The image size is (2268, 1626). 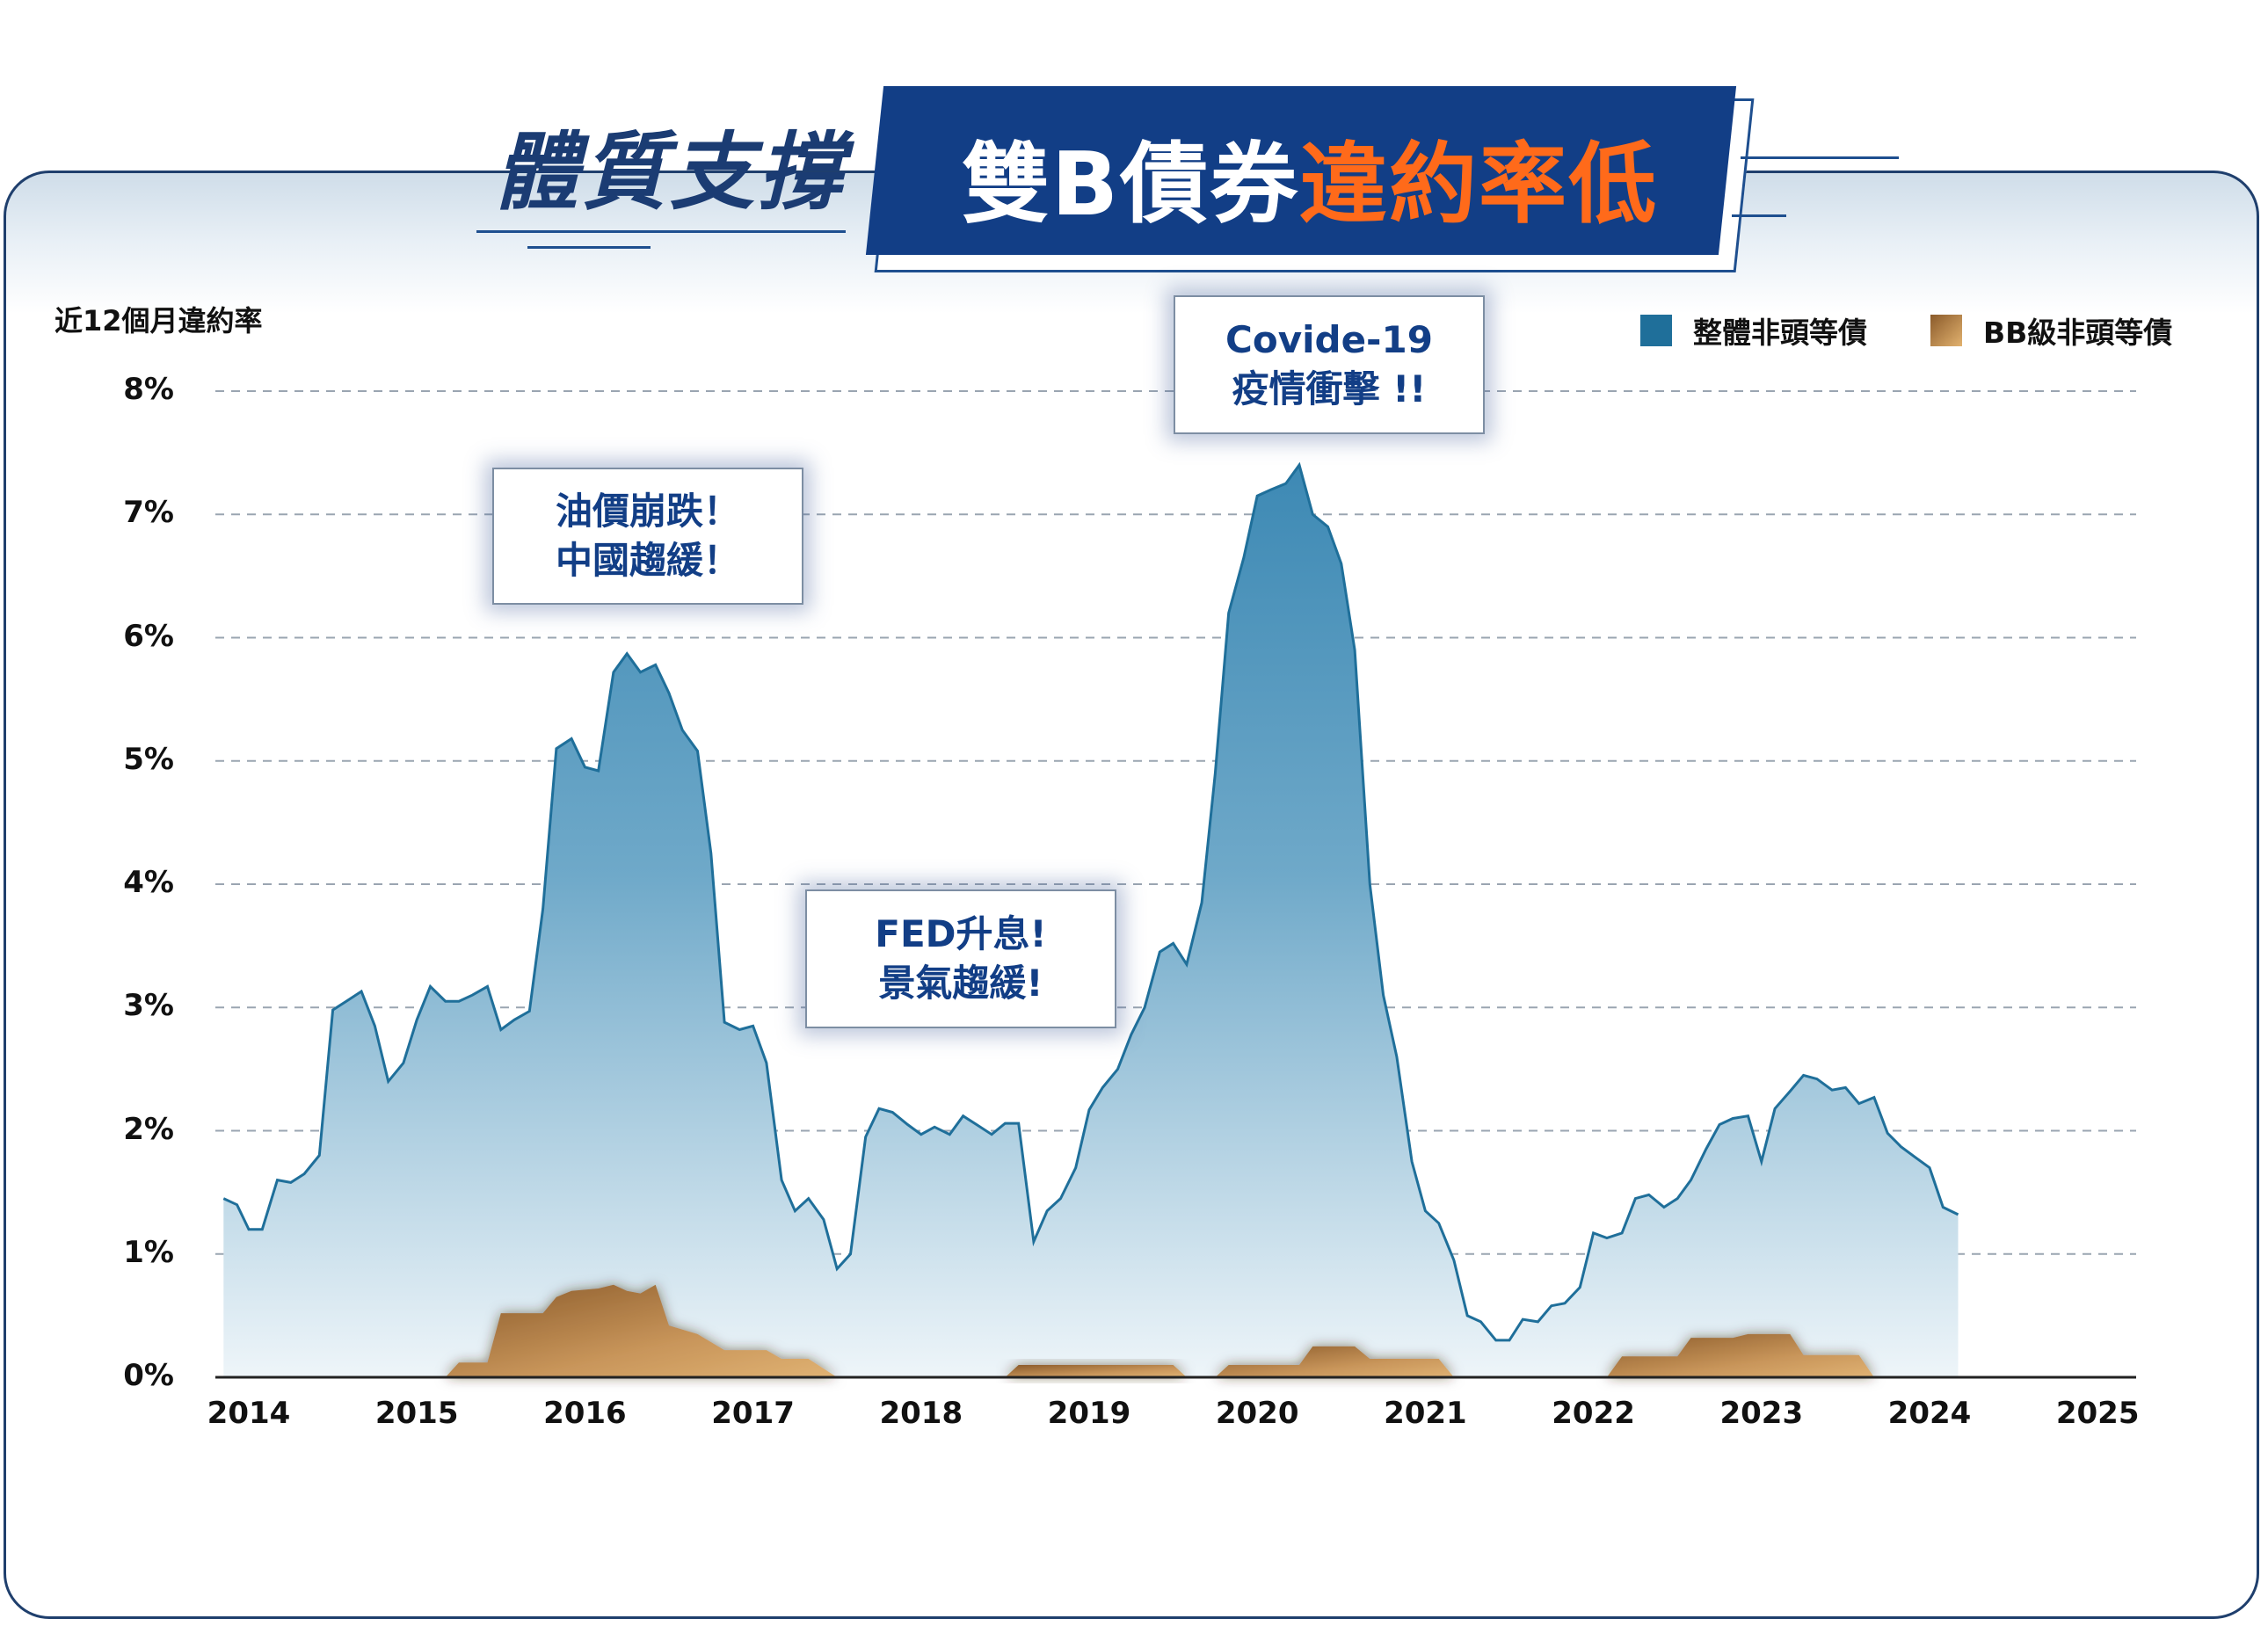 What do you see at coordinates (1594, 1413) in the screenshot?
I see `x-tick-label: 2022` at bounding box center [1594, 1413].